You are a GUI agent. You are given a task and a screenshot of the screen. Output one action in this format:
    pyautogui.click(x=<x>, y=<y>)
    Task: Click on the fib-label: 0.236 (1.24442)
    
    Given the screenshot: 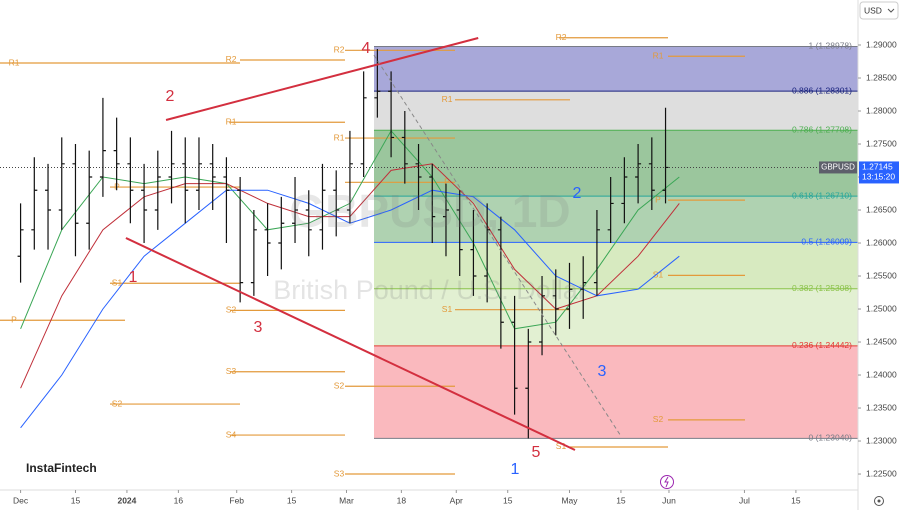 What is the action you would take?
    pyautogui.click(x=822, y=345)
    